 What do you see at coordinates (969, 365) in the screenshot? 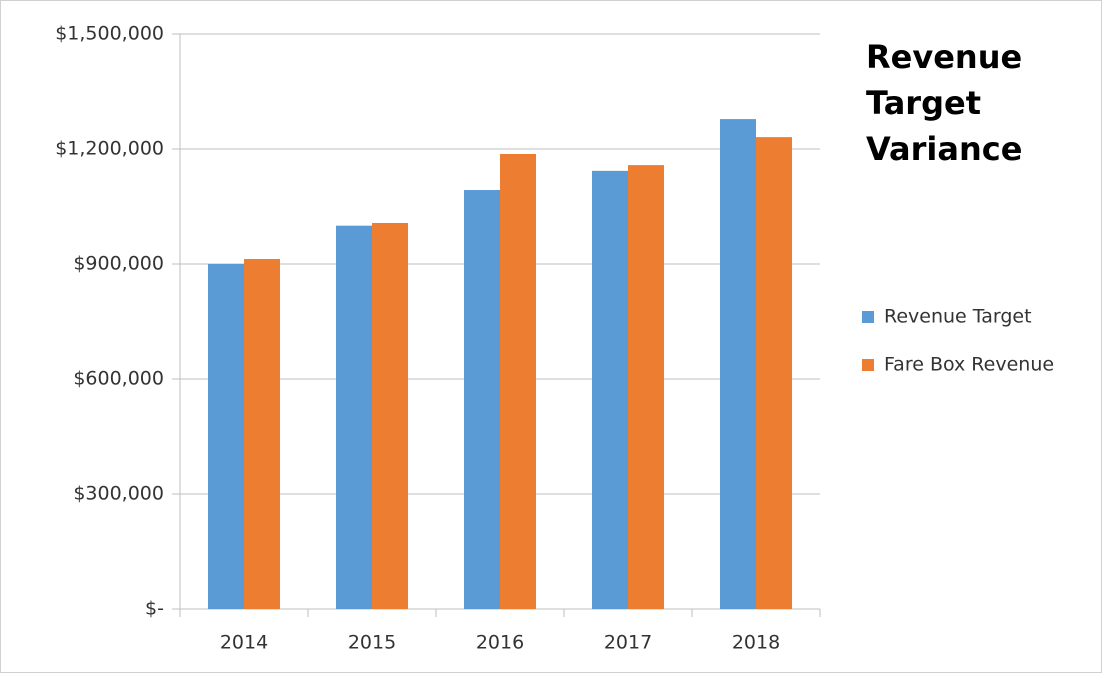
I see `legend-label: Fare Box Revenue` at bounding box center [969, 365].